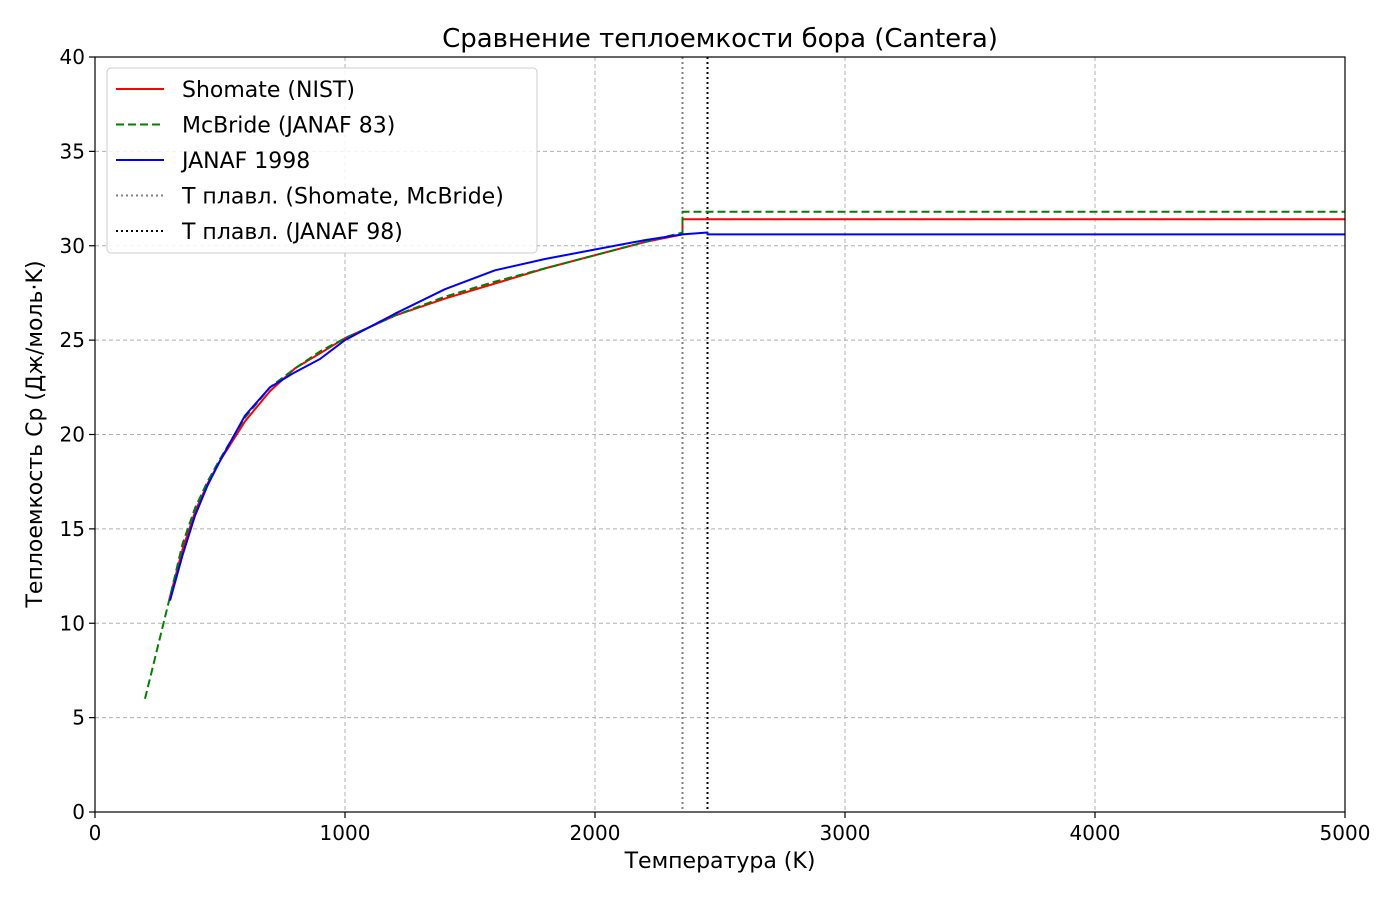 The height and width of the screenshot is (900, 1400). What do you see at coordinates (35, 434) in the screenshot?
I see `y-axis-label: Теплоемкость Cp (Дж/моль·K)` at bounding box center [35, 434].